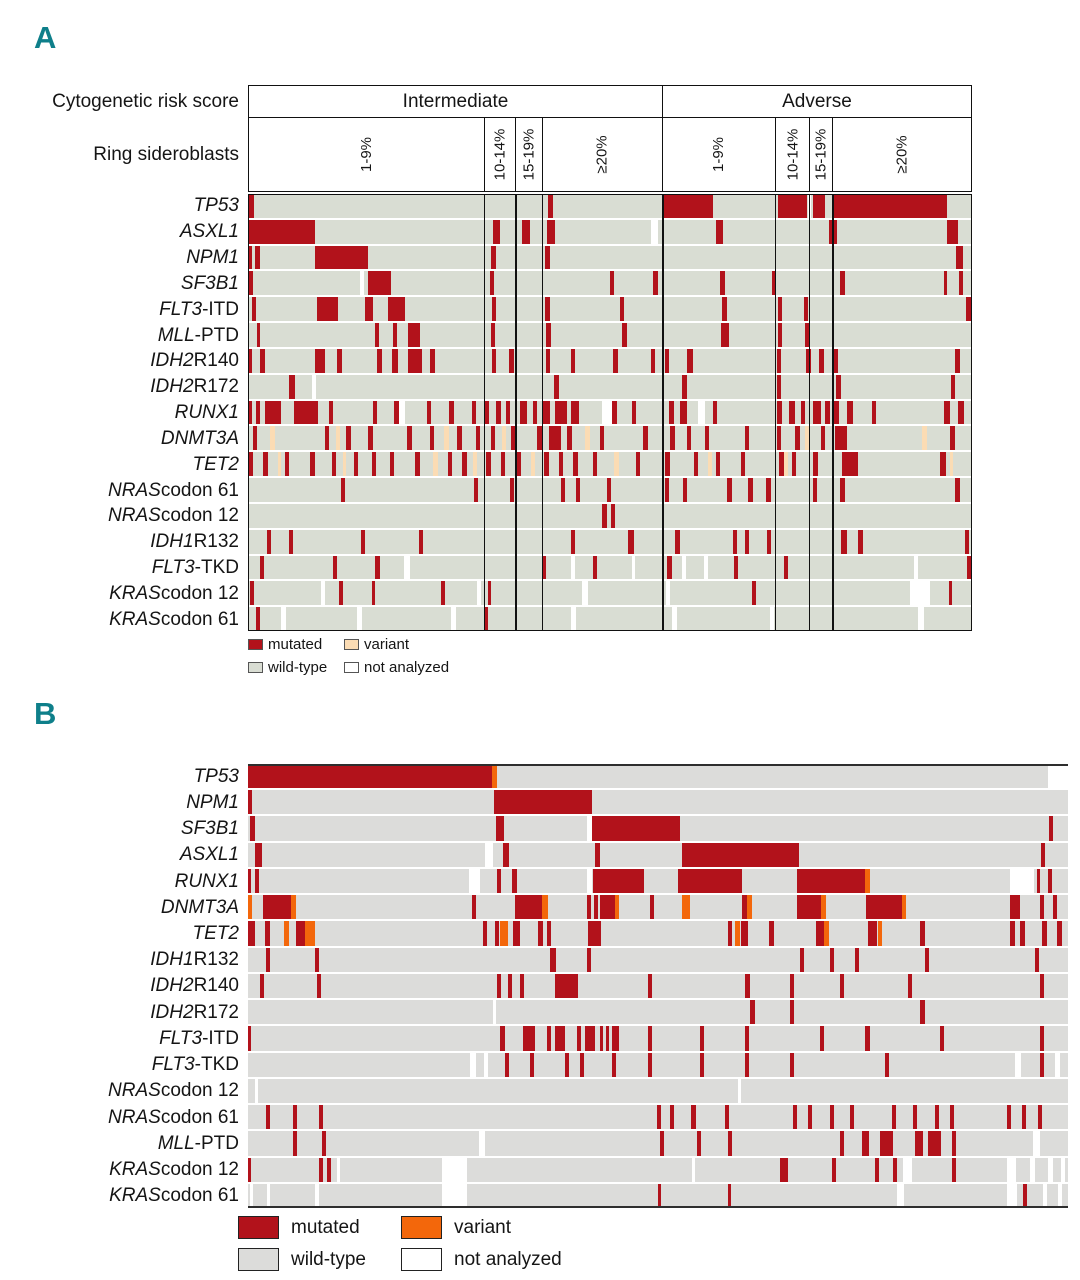 This screenshot has height=1280, width=1080. What do you see at coordinates (529, 154) in the screenshot?
I see `sideroblast-category-label: 15-19%` at bounding box center [529, 154].